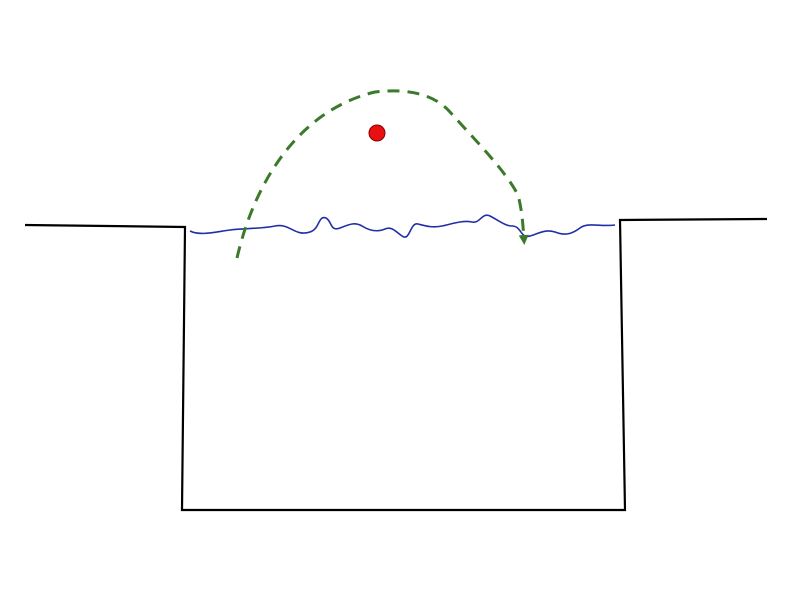 The image size is (800, 600). Describe the element at coordinates (382, 174) in the screenshot. I see `trajectory-arrow` at that location.